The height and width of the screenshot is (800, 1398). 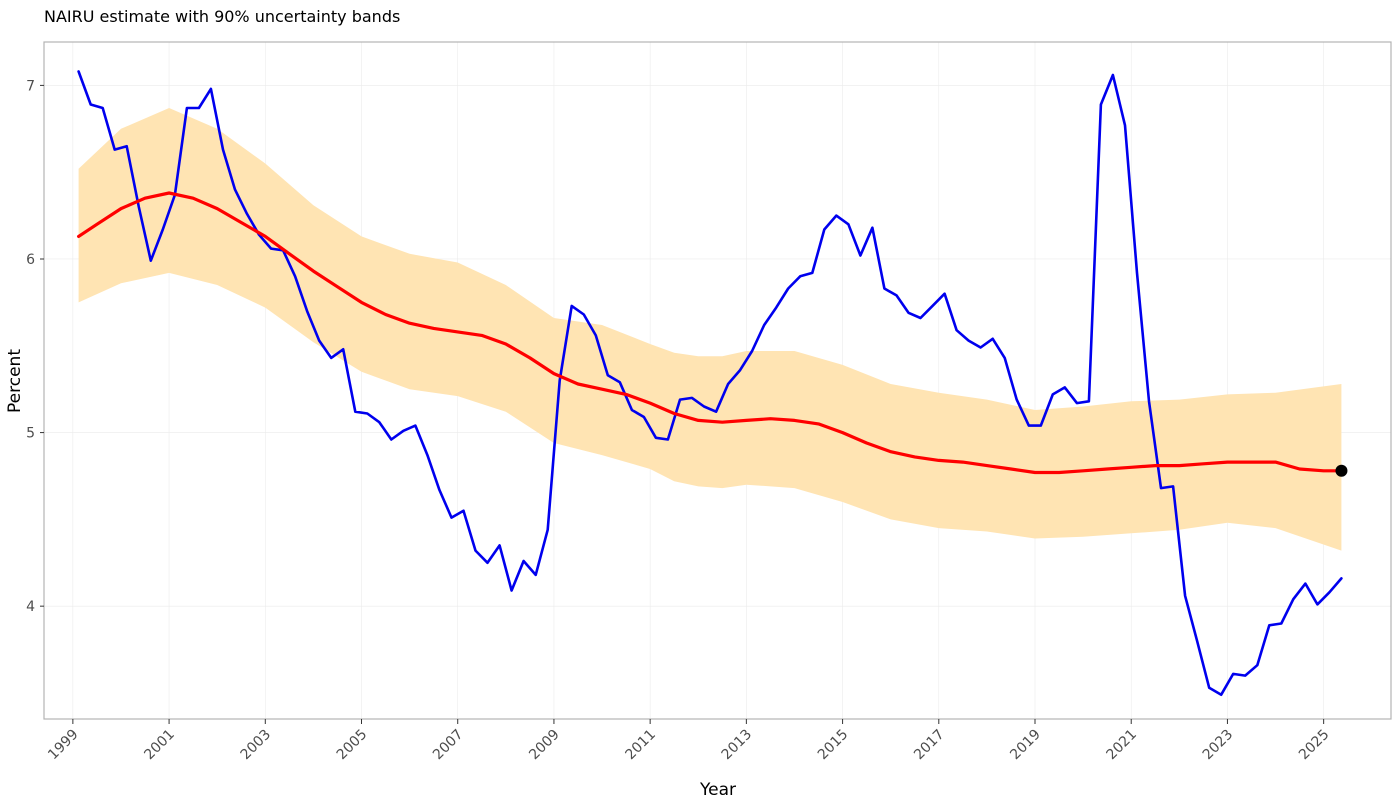 I want to click on x-tick-label: 2011, so click(x=640, y=745).